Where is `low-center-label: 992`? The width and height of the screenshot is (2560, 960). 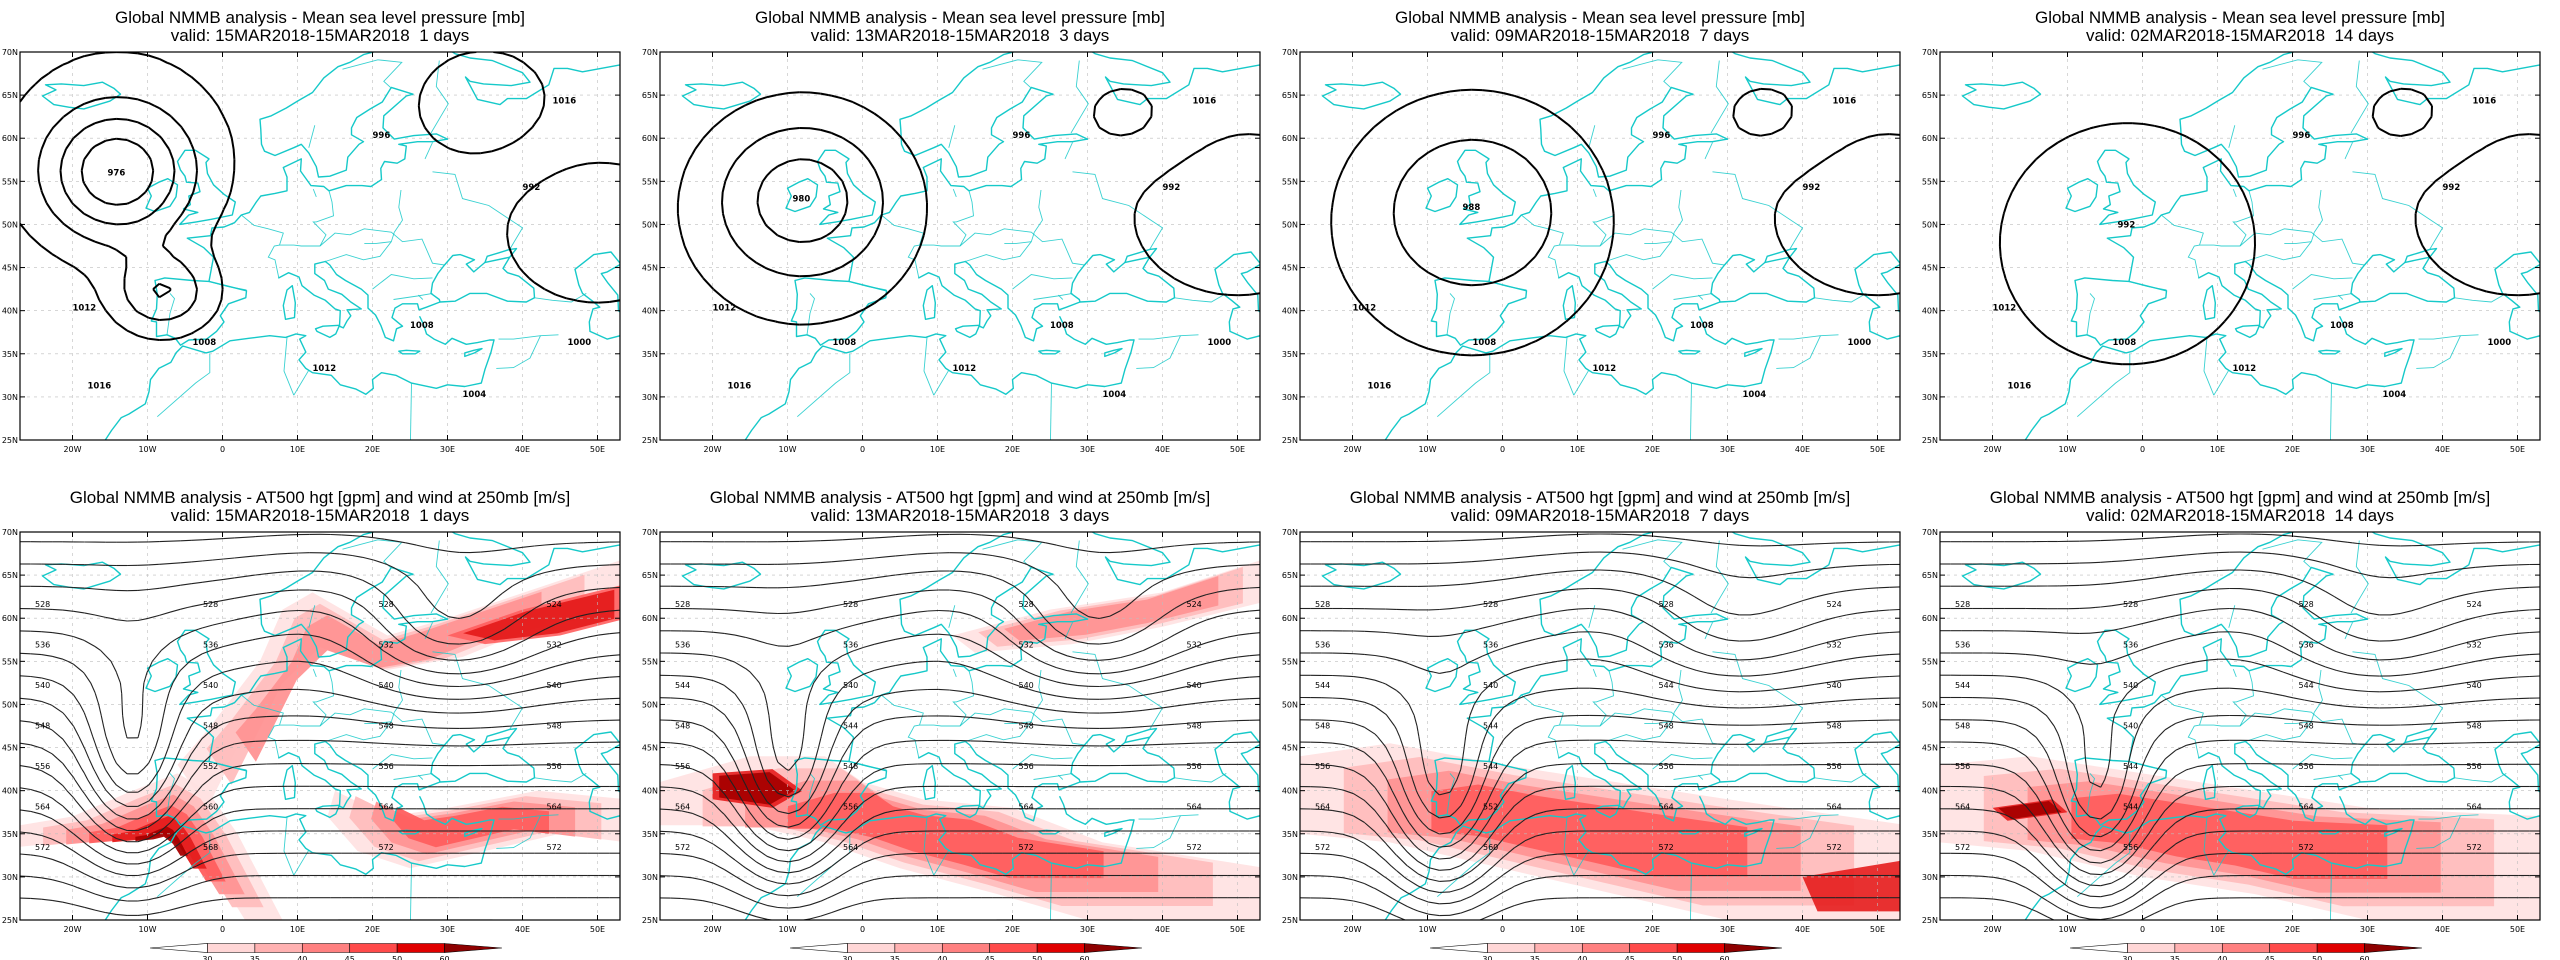
low-center-label: 992 is located at coordinates (2127, 225).